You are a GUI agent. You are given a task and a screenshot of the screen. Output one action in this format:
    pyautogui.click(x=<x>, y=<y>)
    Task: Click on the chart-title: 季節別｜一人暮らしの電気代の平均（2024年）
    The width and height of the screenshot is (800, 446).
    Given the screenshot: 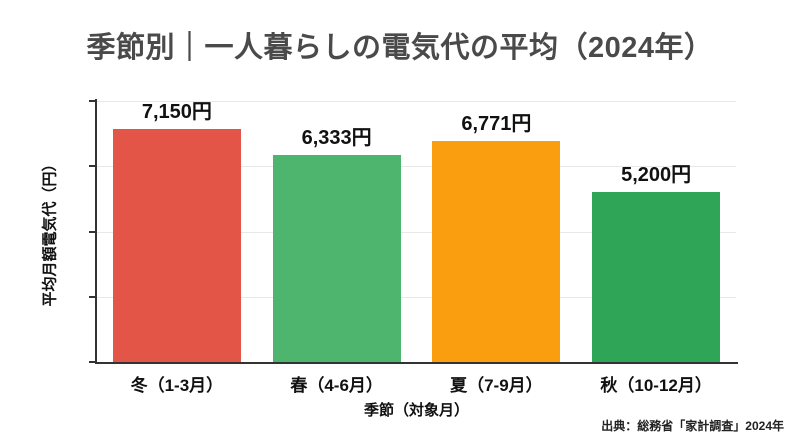 What is the action you would take?
    pyautogui.click(x=400, y=48)
    